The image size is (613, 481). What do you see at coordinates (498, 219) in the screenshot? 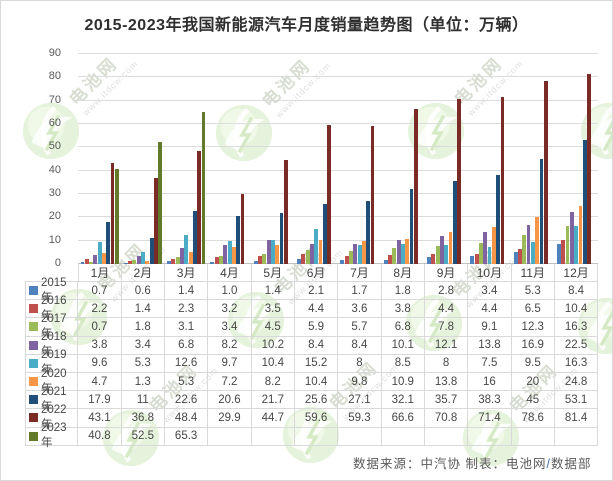
I see `bar-2021年-10月` at bounding box center [498, 219].